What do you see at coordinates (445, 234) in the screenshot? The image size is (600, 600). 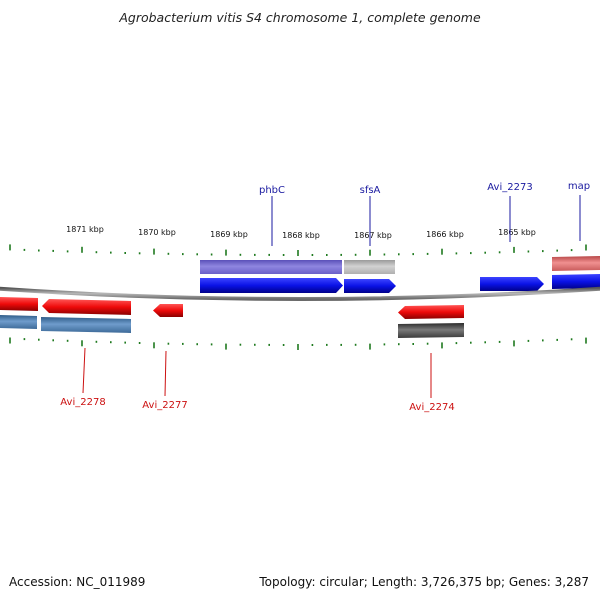 I see `scale-label-1866: 1866 kbp` at bounding box center [445, 234].